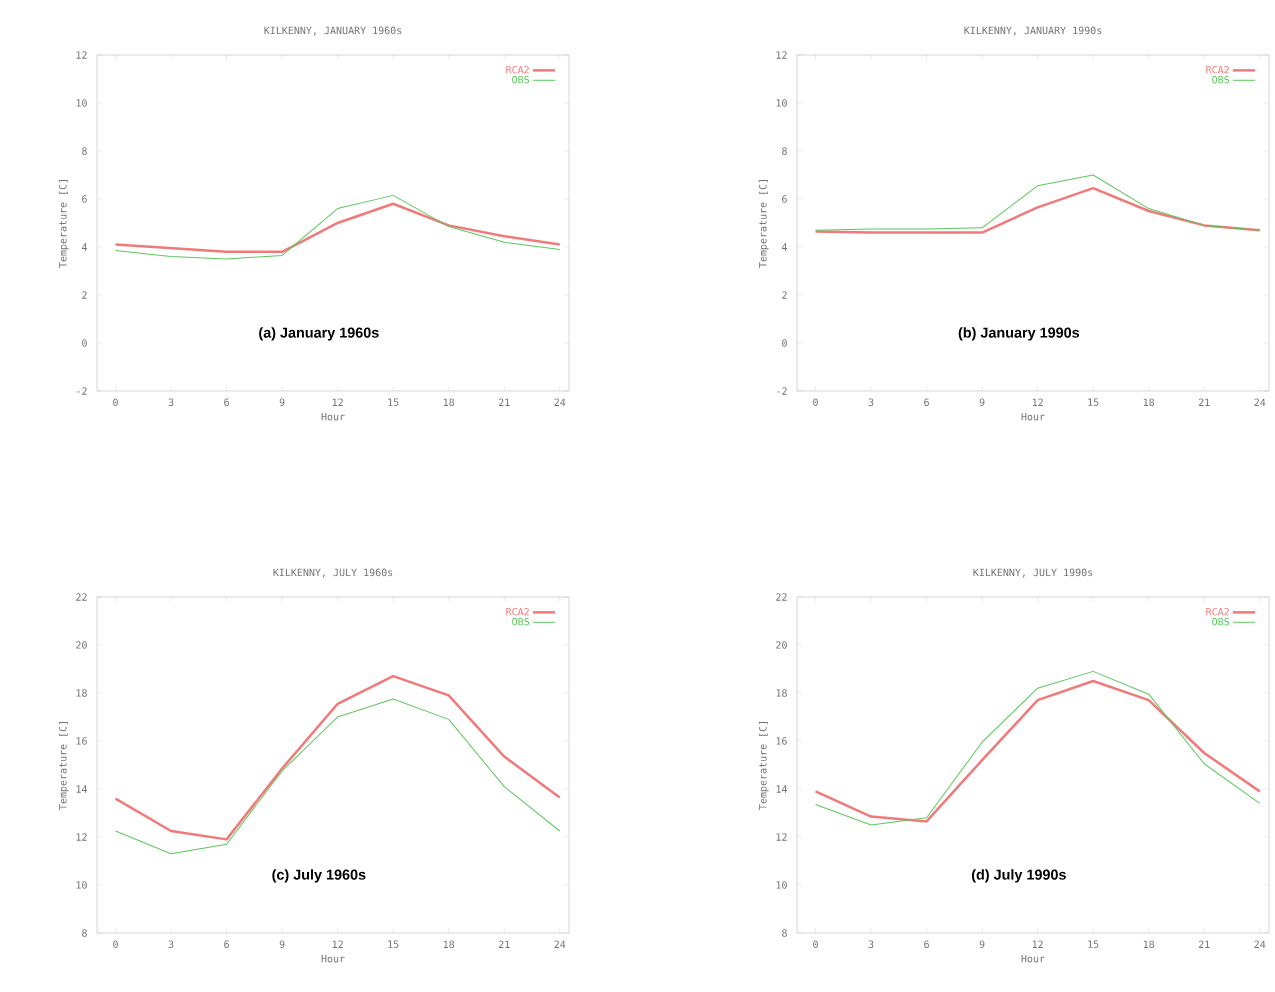 The width and height of the screenshot is (1275, 992). What do you see at coordinates (1019, 334) in the screenshot?
I see `annotation: (b) January 1990s` at bounding box center [1019, 334].